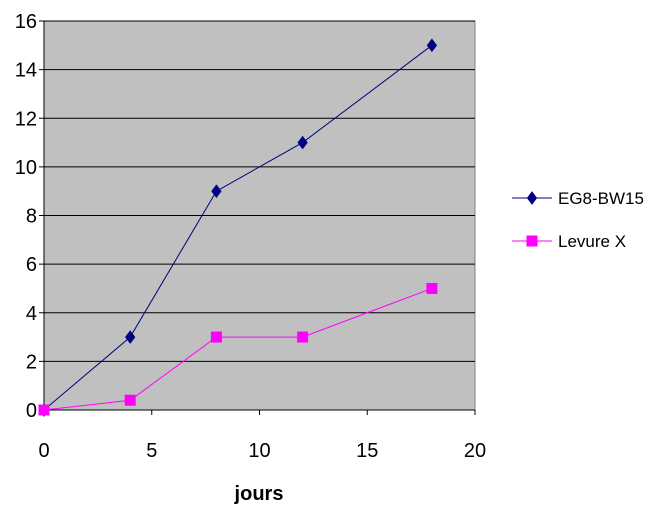 This screenshot has width=666, height=508. Describe the element at coordinates (26, 71) in the screenshot. I see `y-tick-label: 14` at that location.